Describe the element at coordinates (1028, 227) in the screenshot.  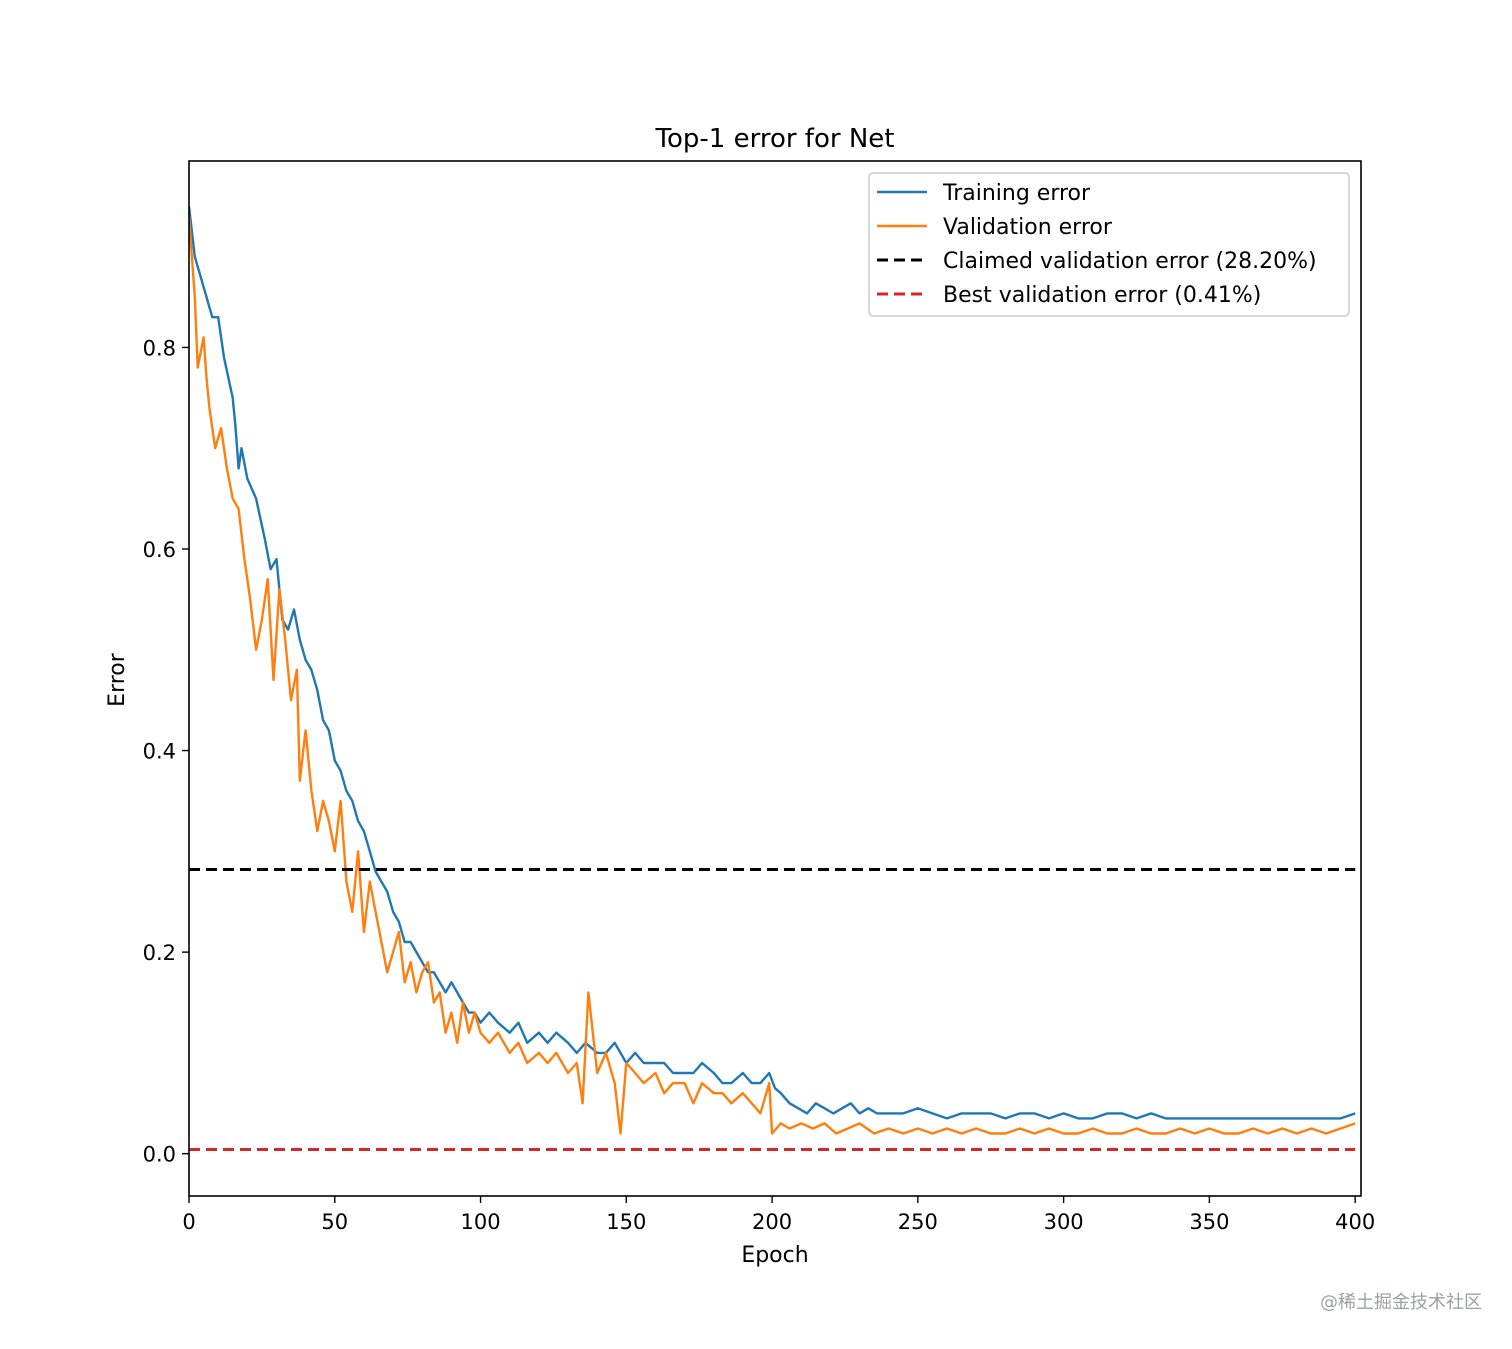
I see `legend-validation-error-label: Validation error` at that location.